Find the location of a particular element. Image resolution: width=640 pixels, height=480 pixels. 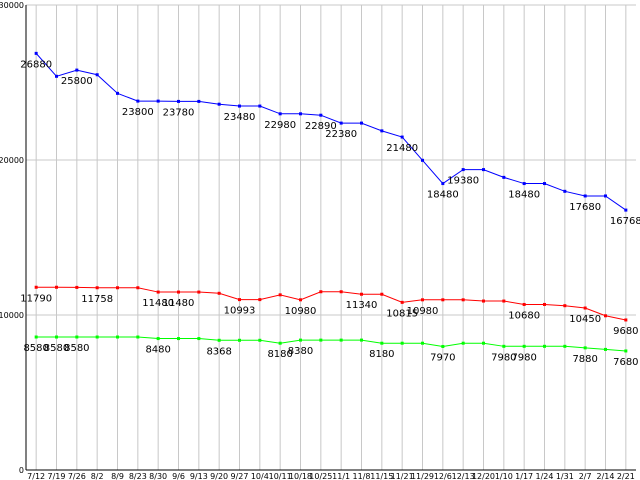

data-label: 25800 is located at coordinates (77, 81).